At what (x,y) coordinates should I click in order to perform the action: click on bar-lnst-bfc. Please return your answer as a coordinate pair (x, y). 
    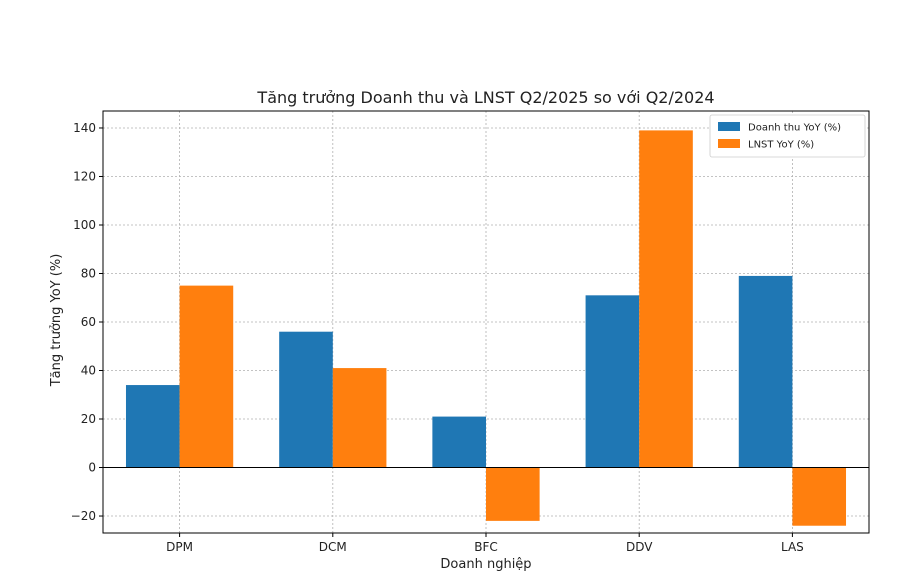
    Looking at the image, I should click on (513, 494).